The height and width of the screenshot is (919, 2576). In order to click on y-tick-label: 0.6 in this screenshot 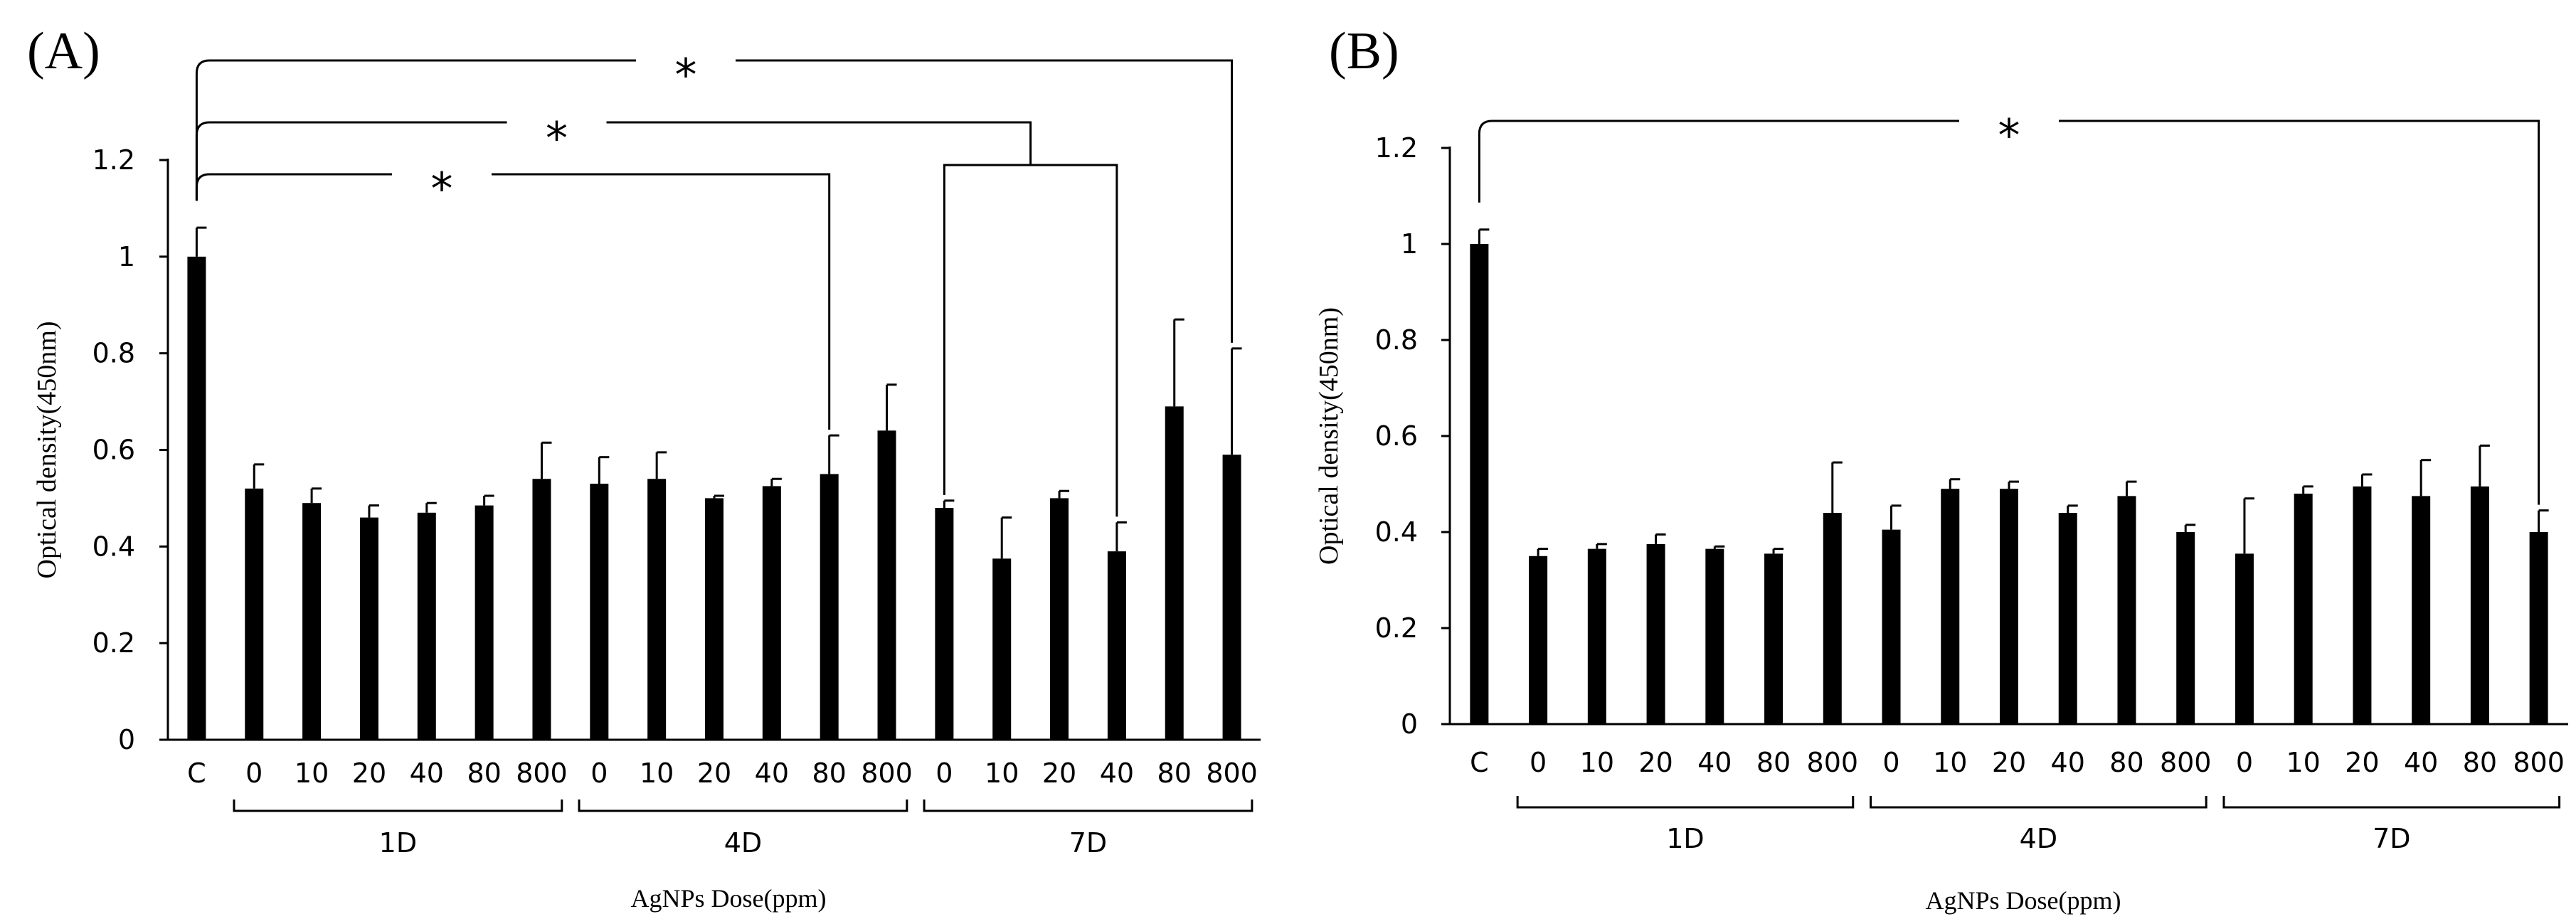, I will do `click(1396, 436)`.